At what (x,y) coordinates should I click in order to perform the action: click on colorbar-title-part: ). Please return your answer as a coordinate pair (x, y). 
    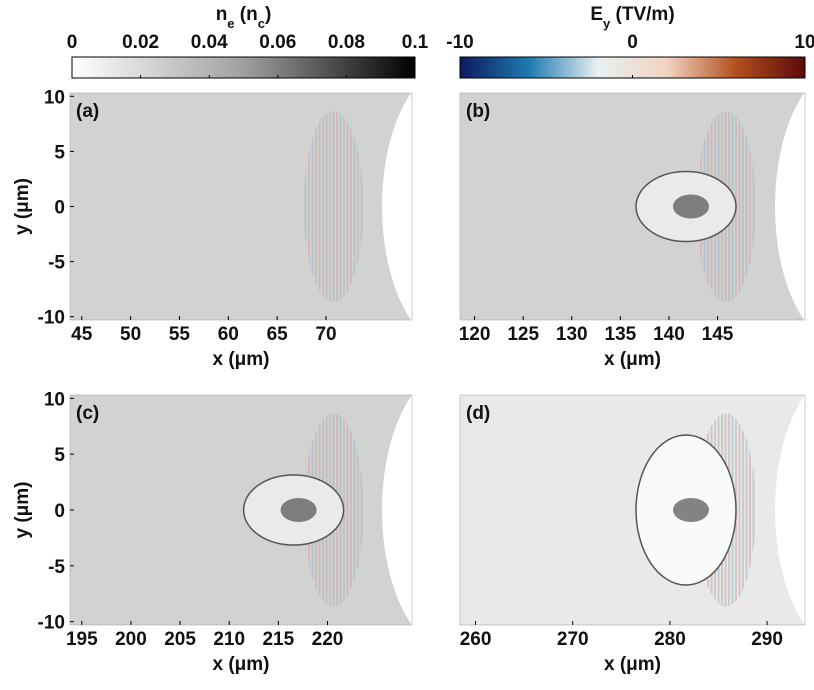
    Looking at the image, I should click on (268, 14).